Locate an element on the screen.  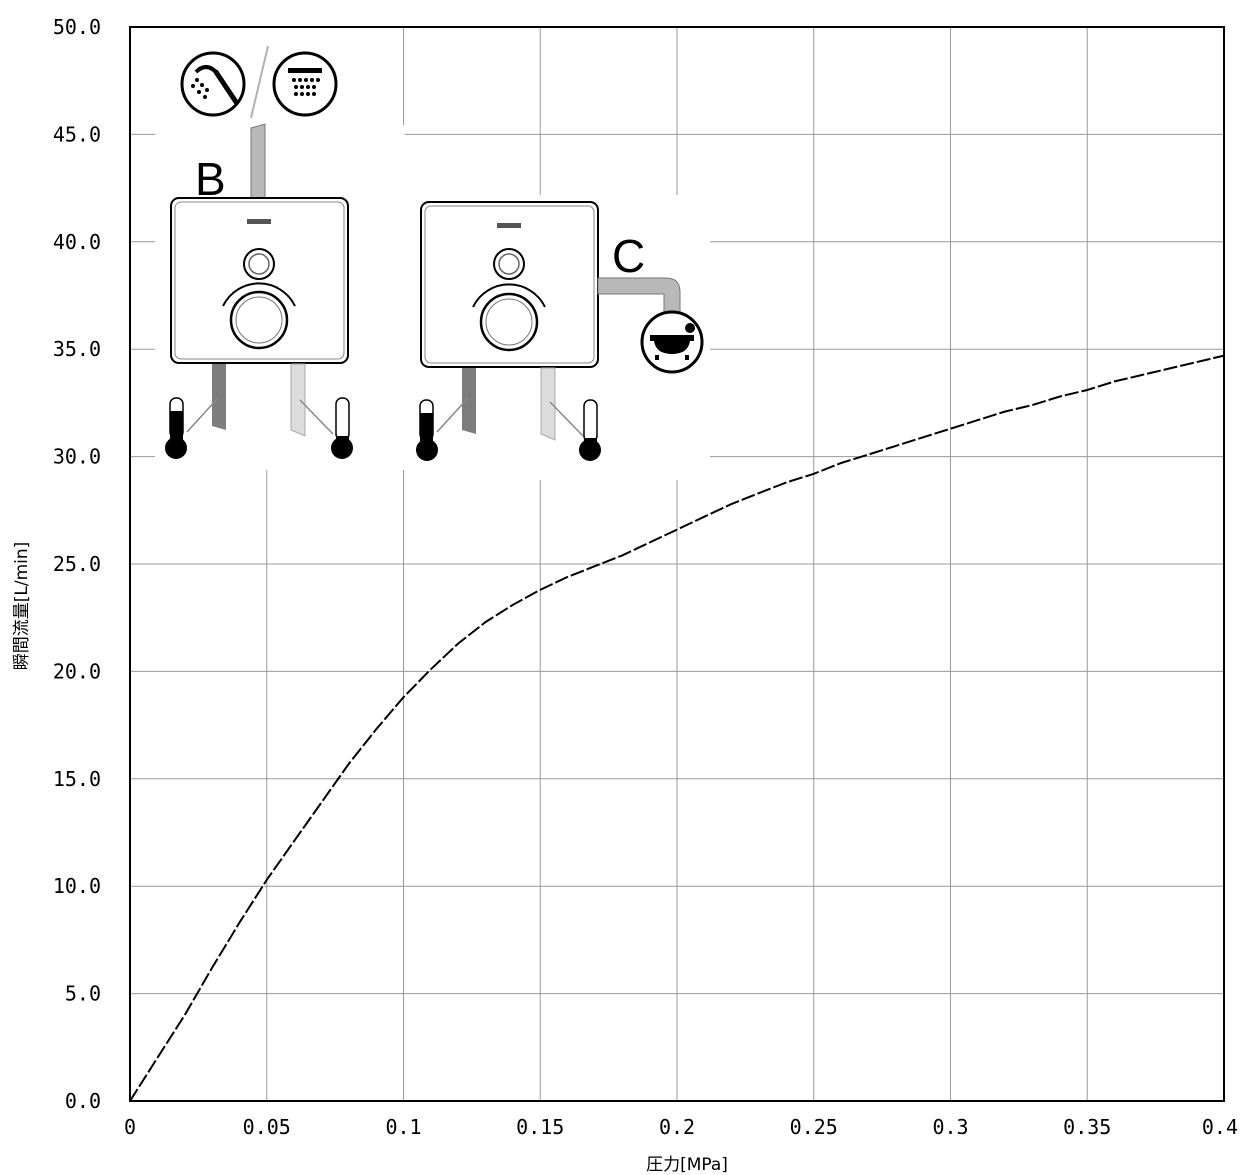
x-tick-labels: 0 0.05 0.1 0.15 0.2 0.25 0.3 0.35 0.4 is located at coordinates (681, 1127).